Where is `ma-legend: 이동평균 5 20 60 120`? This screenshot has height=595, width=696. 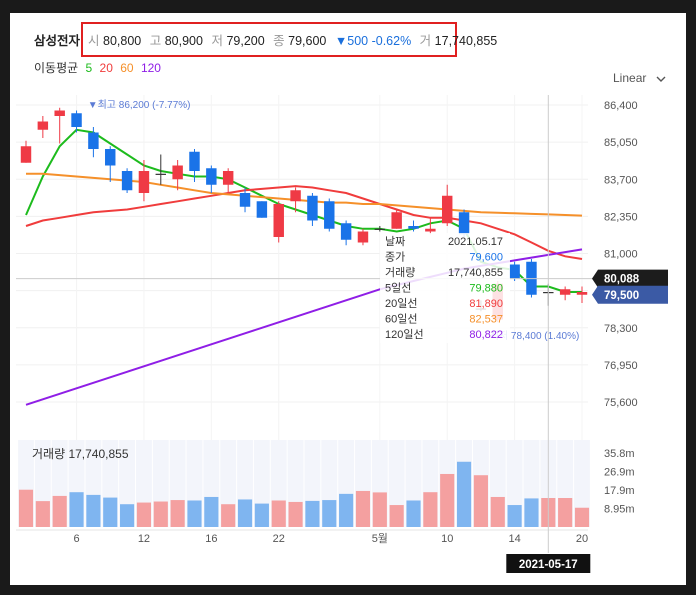 ma-legend: 이동평균 5 20 60 120 is located at coordinates (99, 67).